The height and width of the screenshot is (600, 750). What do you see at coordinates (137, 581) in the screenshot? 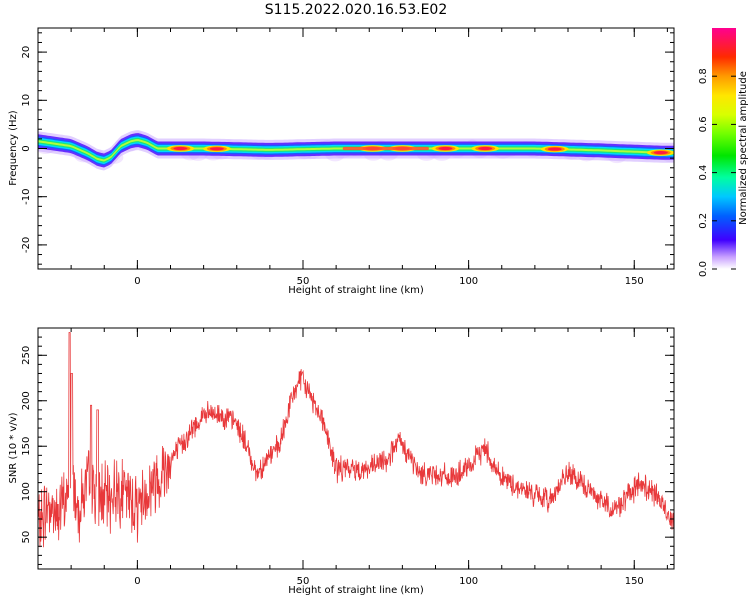
I see `snr-x-tick-label: 0` at bounding box center [137, 581].